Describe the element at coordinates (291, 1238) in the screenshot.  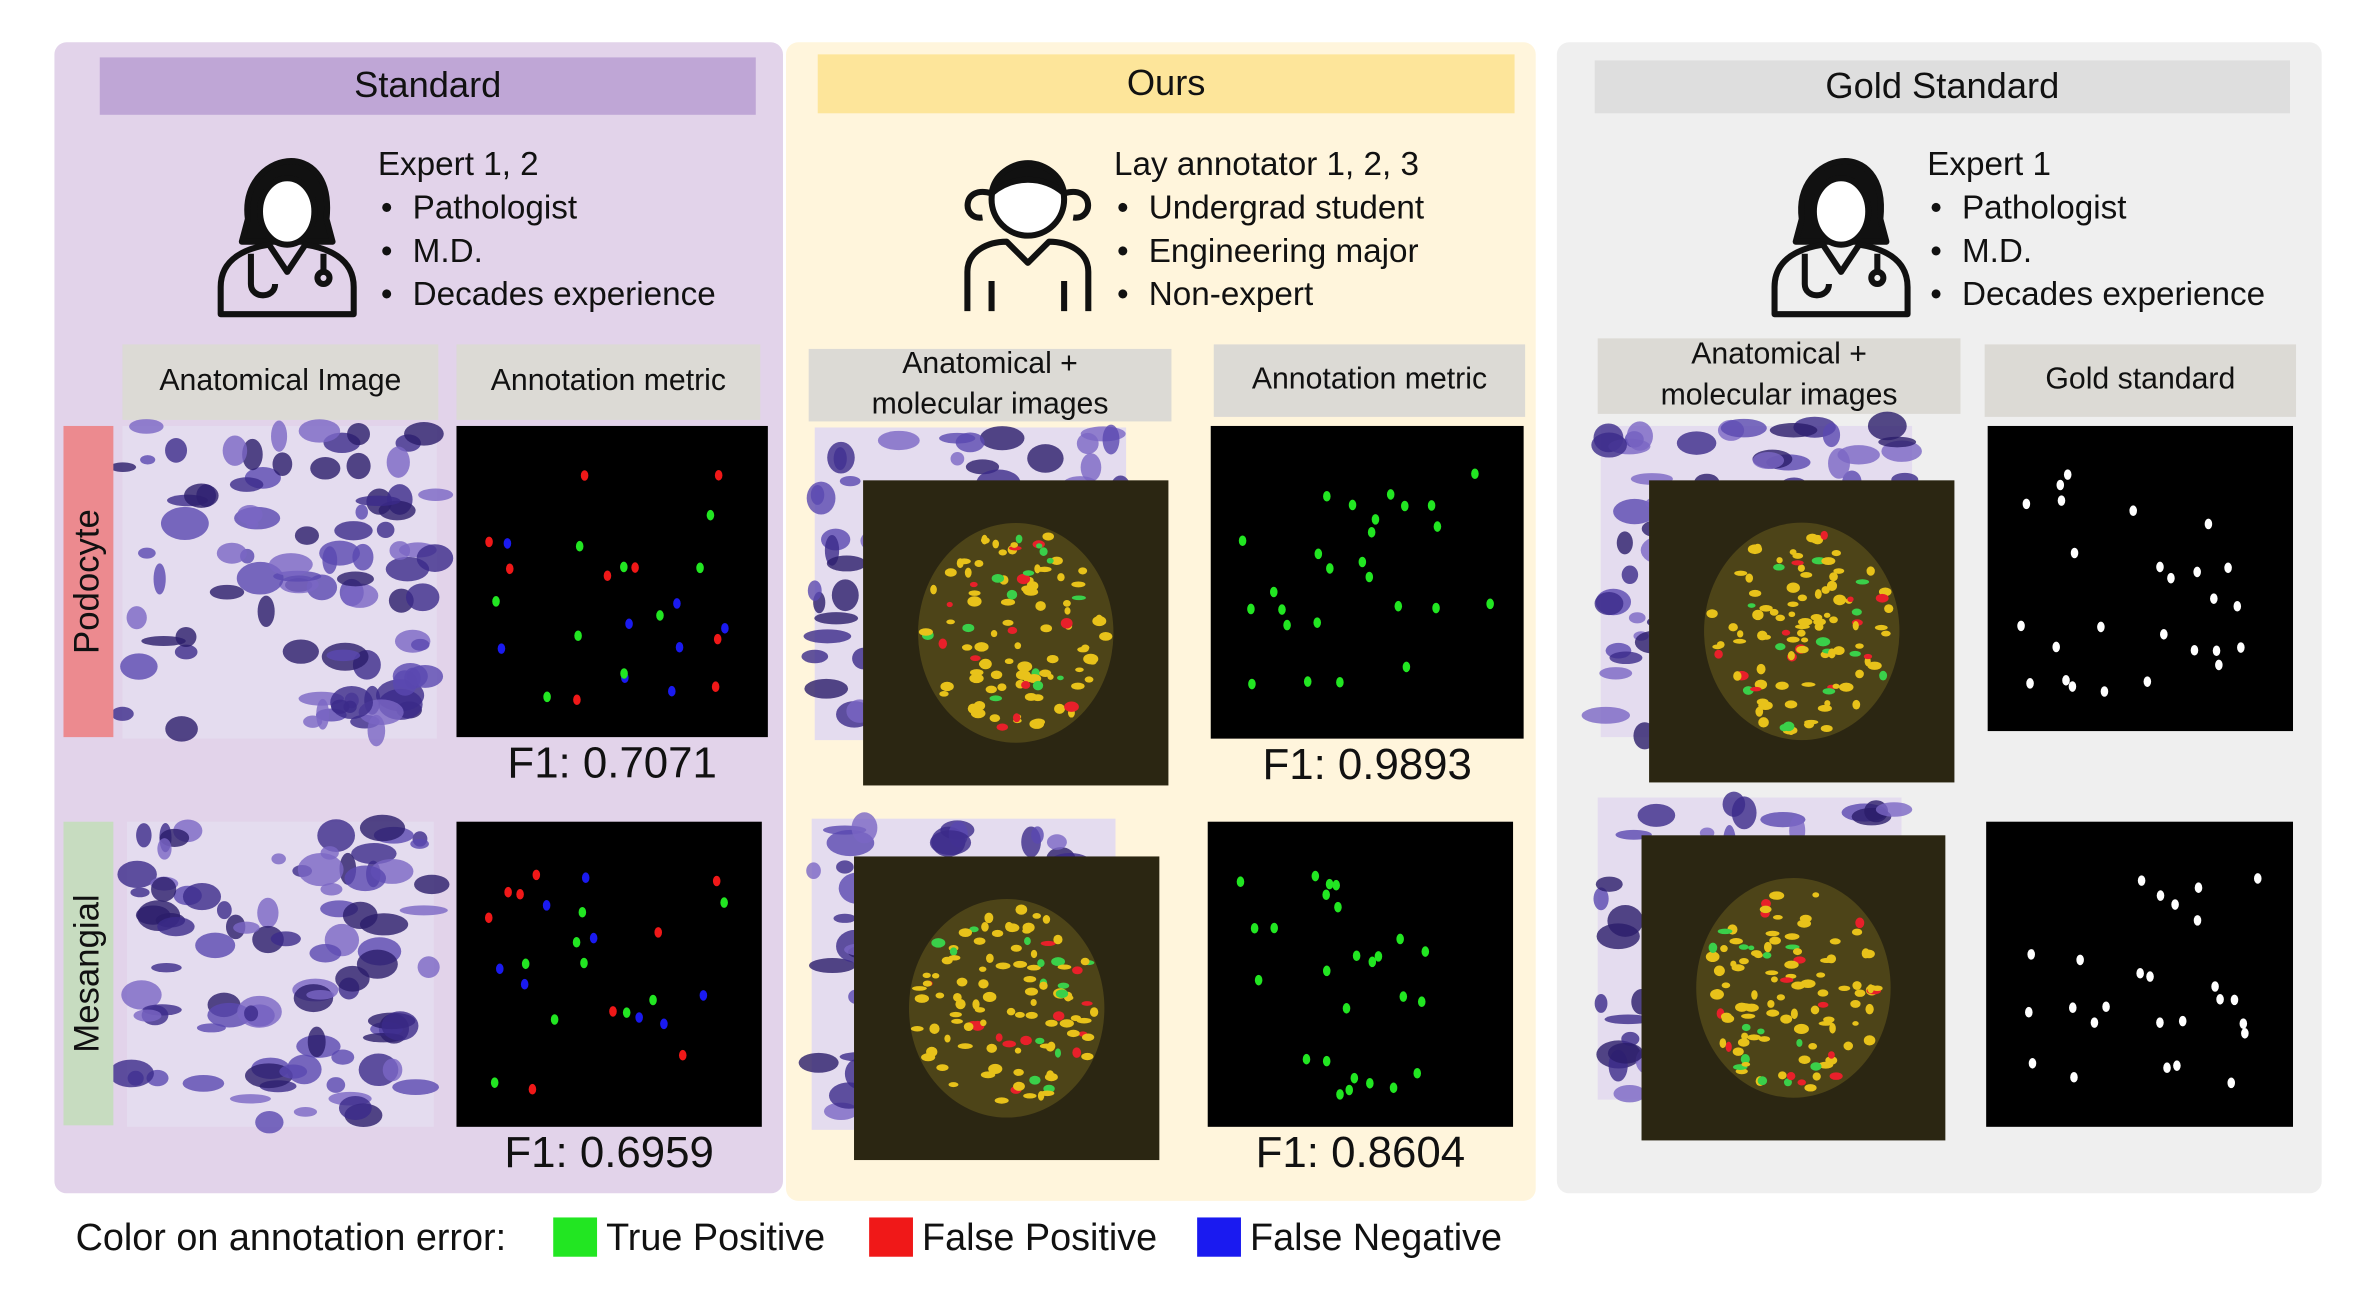
I see `legend-title: Color on annotation error:` at that location.